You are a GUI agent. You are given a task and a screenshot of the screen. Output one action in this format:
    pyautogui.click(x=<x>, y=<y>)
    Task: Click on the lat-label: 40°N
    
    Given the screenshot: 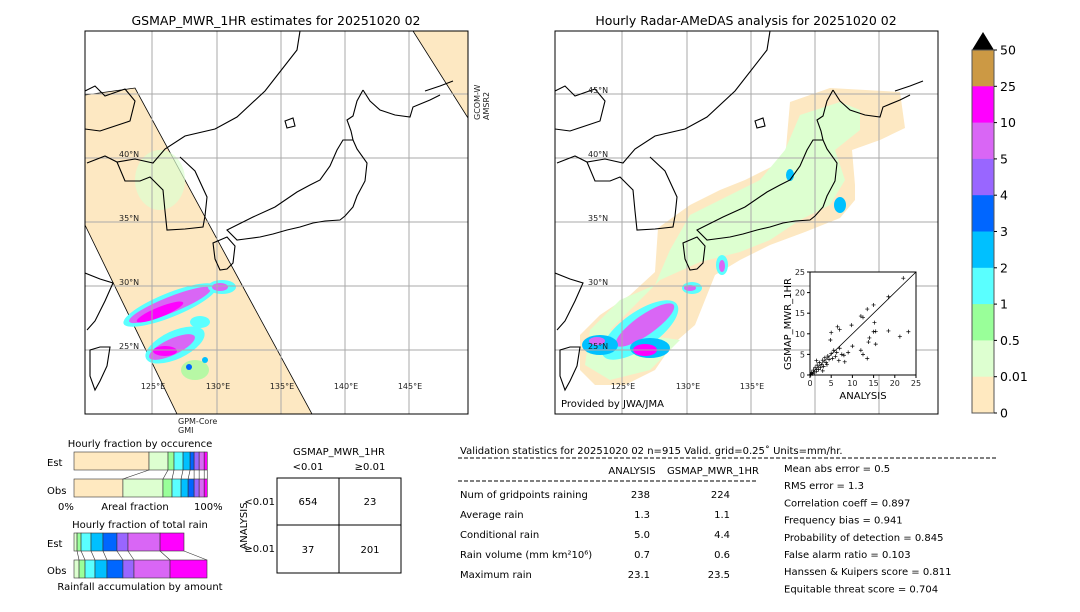 What is the action you would take?
    pyautogui.click(x=598, y=154)
    